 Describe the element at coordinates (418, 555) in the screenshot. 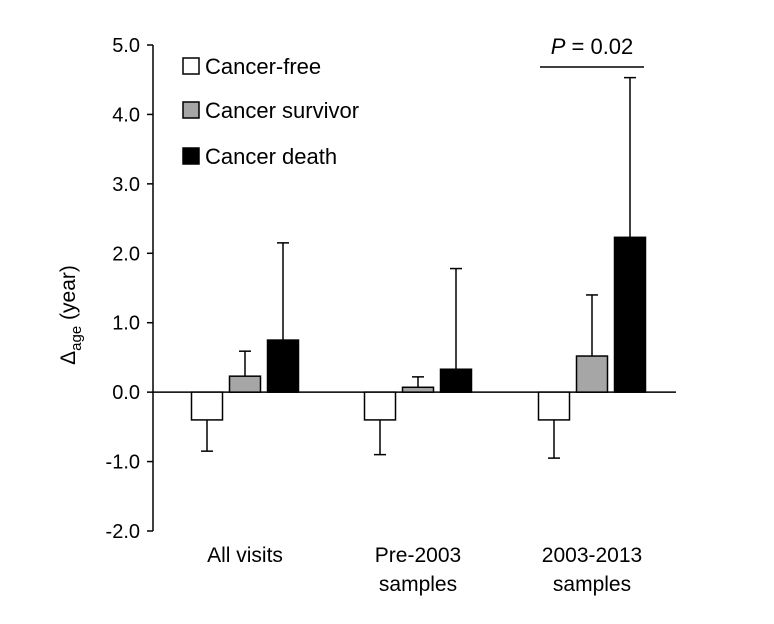

I see `x-category-label: Pre-2003` at that location.